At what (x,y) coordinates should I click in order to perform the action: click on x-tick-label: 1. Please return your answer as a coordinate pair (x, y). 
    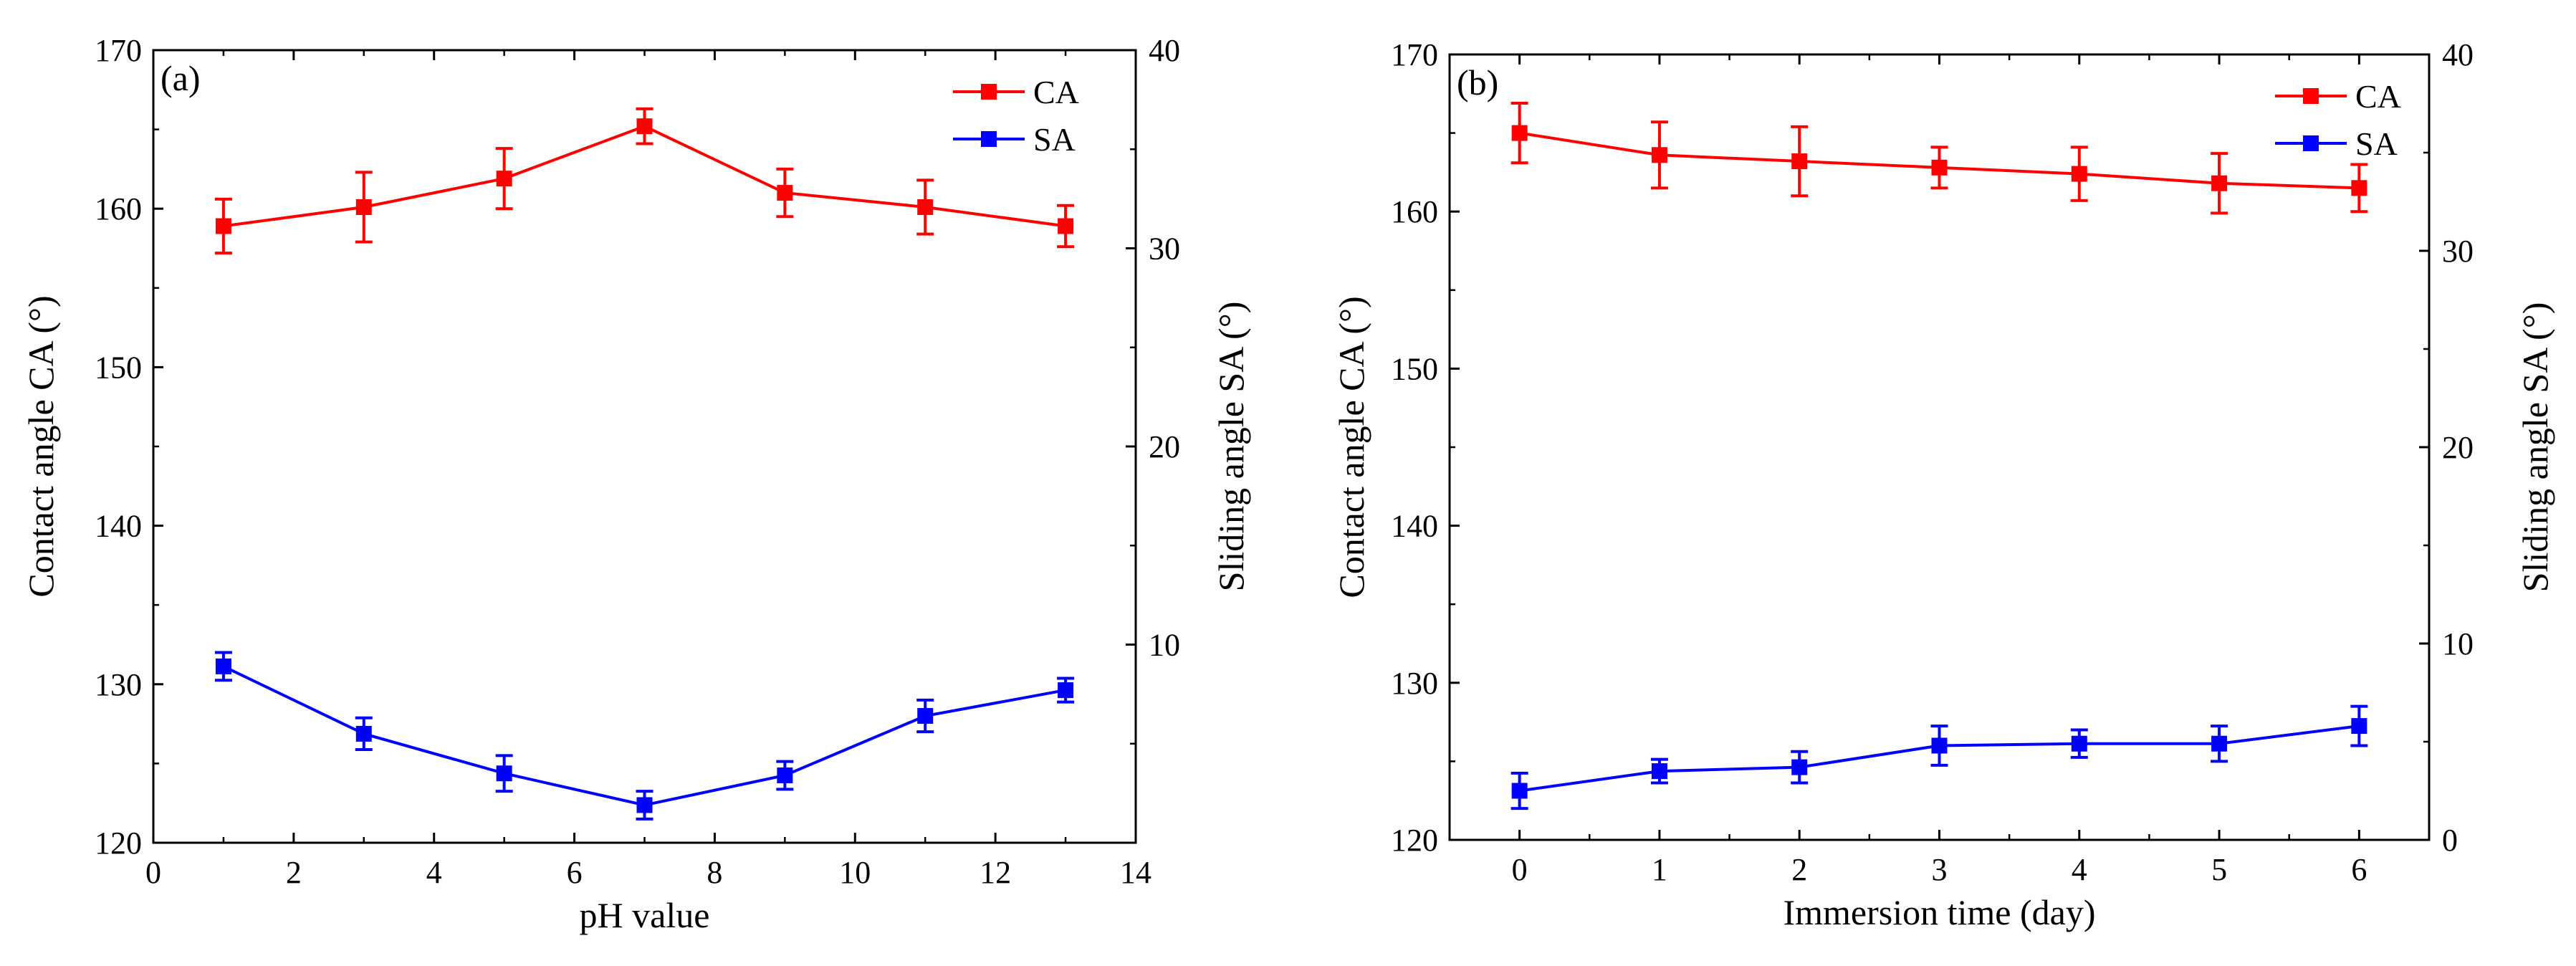
    Looking at the image, I should click on (1660, 870).